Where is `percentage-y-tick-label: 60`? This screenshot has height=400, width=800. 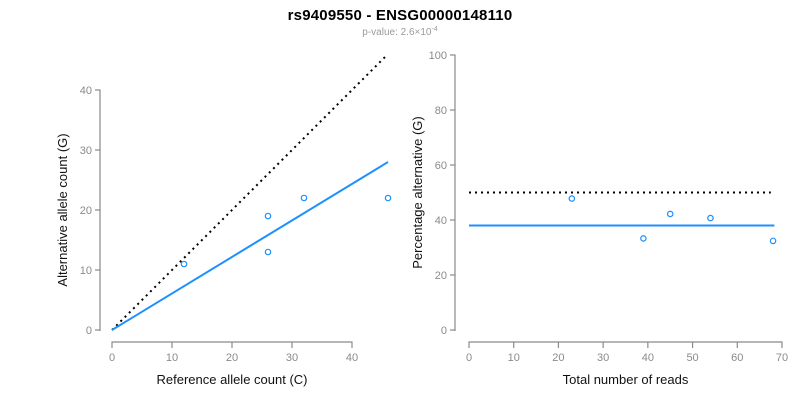 percentage-y-tick-label: 60 is located at coordinates (441, 166).